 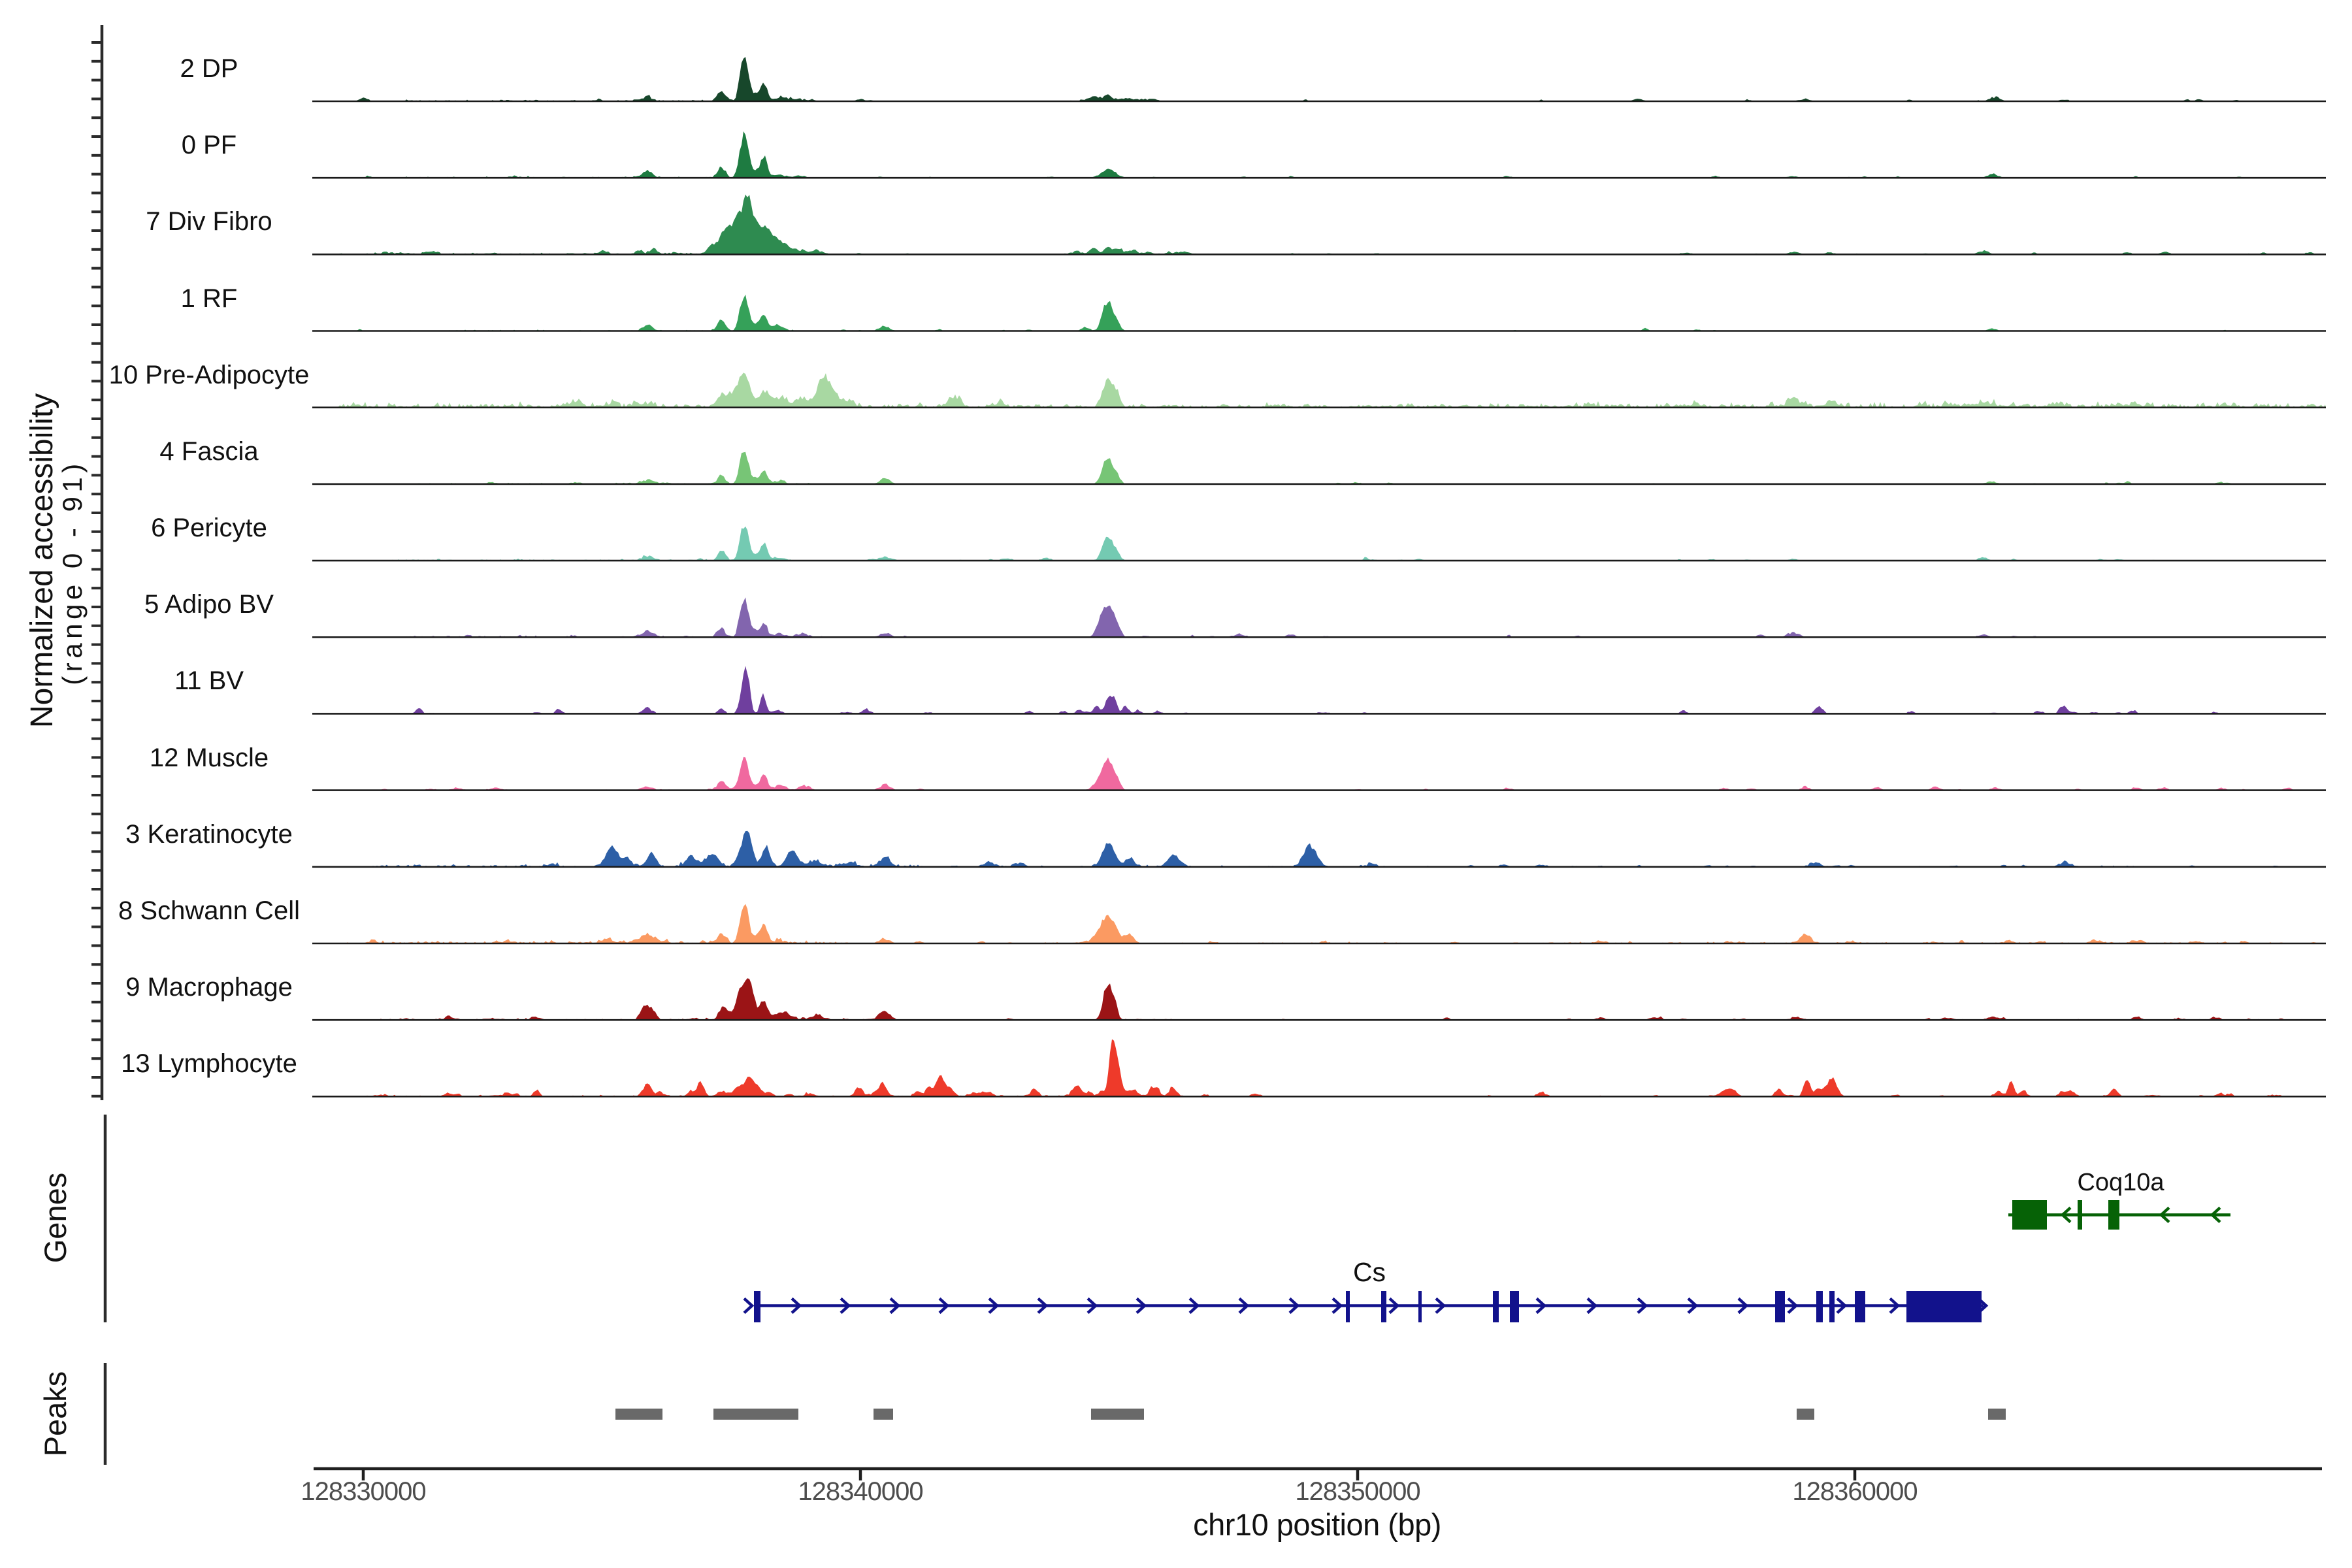 What do you see at coordinates (209, 757) in the screenshot?
I see `svg-text: 12 Muscle` at bounding box center [209, 757].